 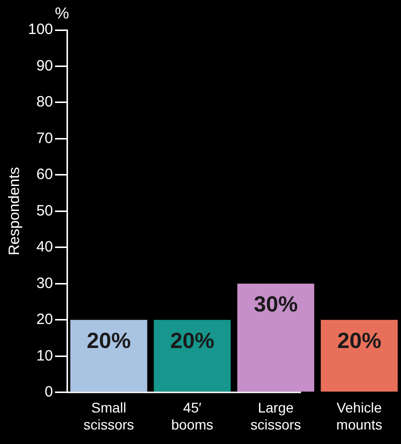 What do you see at coordinates (45, 65) in the screenshot?
I see `y-tick-label: 90` at bounding box center [45, 65].